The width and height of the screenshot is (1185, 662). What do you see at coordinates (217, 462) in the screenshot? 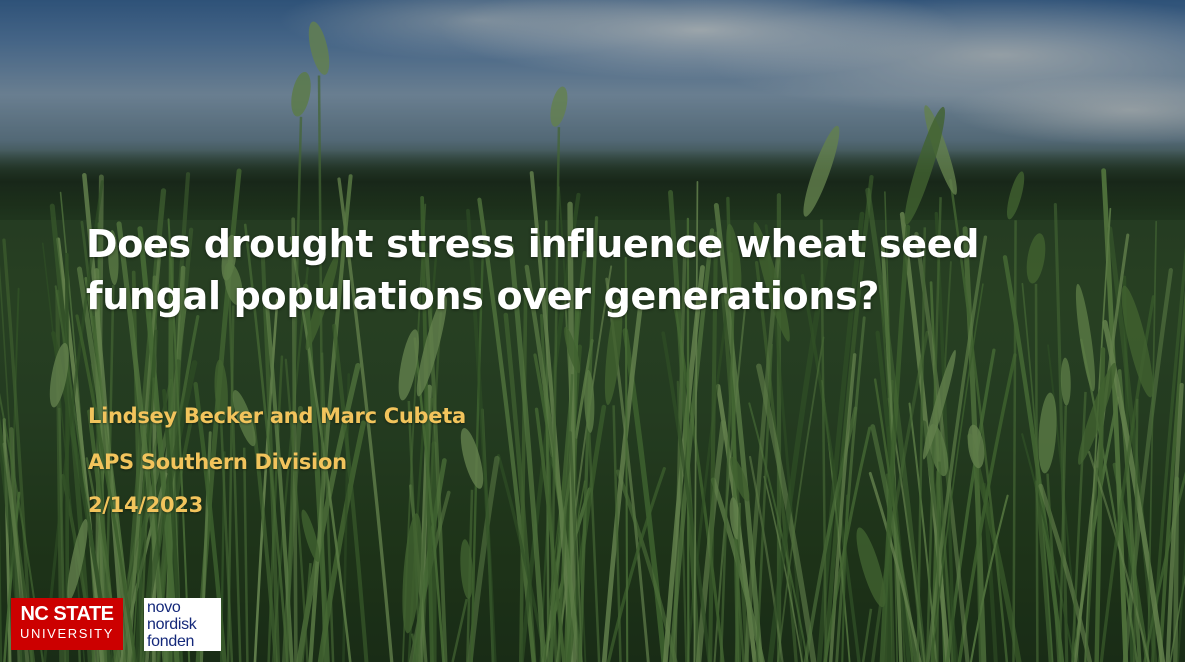
I see `event-line: APS Southern Division` at bounding box center [217, 462].